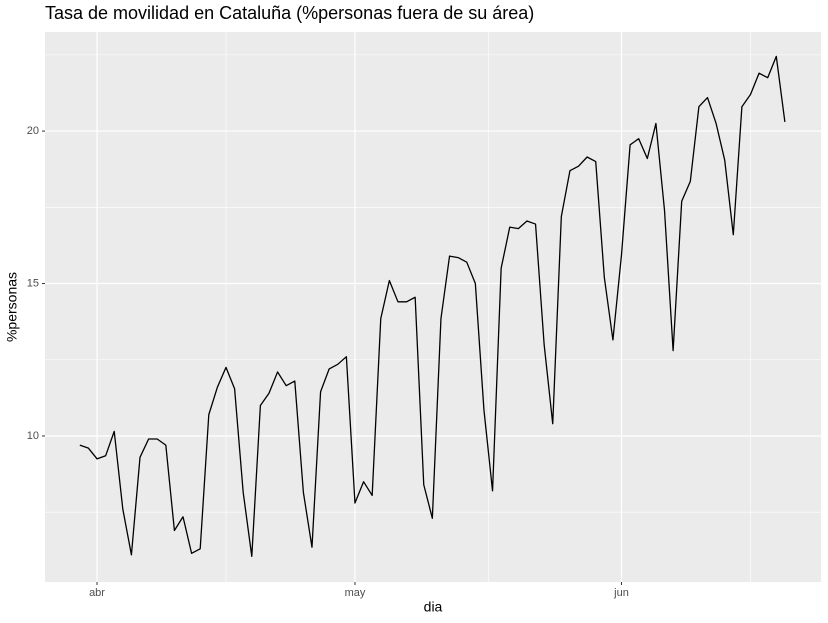 The height and width of the screenshot is (623, 828). What do you see at coordinates (355, 593) in the screenshot?
I see `x-tick-label: may` at bounding box center [355, 593].